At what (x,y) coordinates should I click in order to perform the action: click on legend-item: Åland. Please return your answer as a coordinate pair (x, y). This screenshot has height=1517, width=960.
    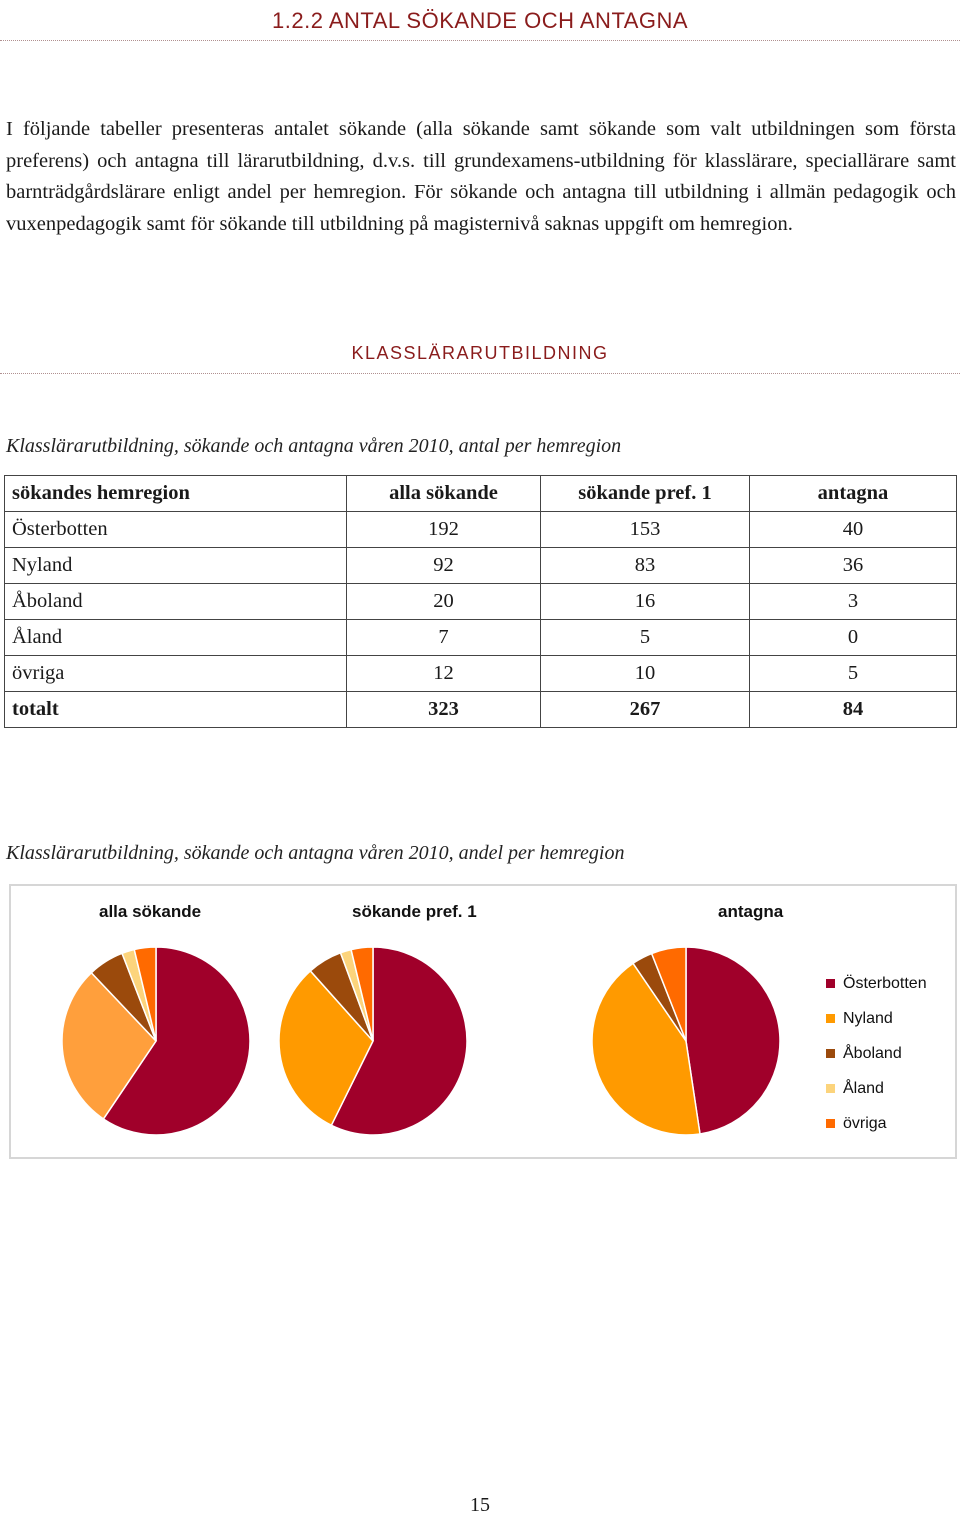
    Looking at the image, I should click on (876, 1088).